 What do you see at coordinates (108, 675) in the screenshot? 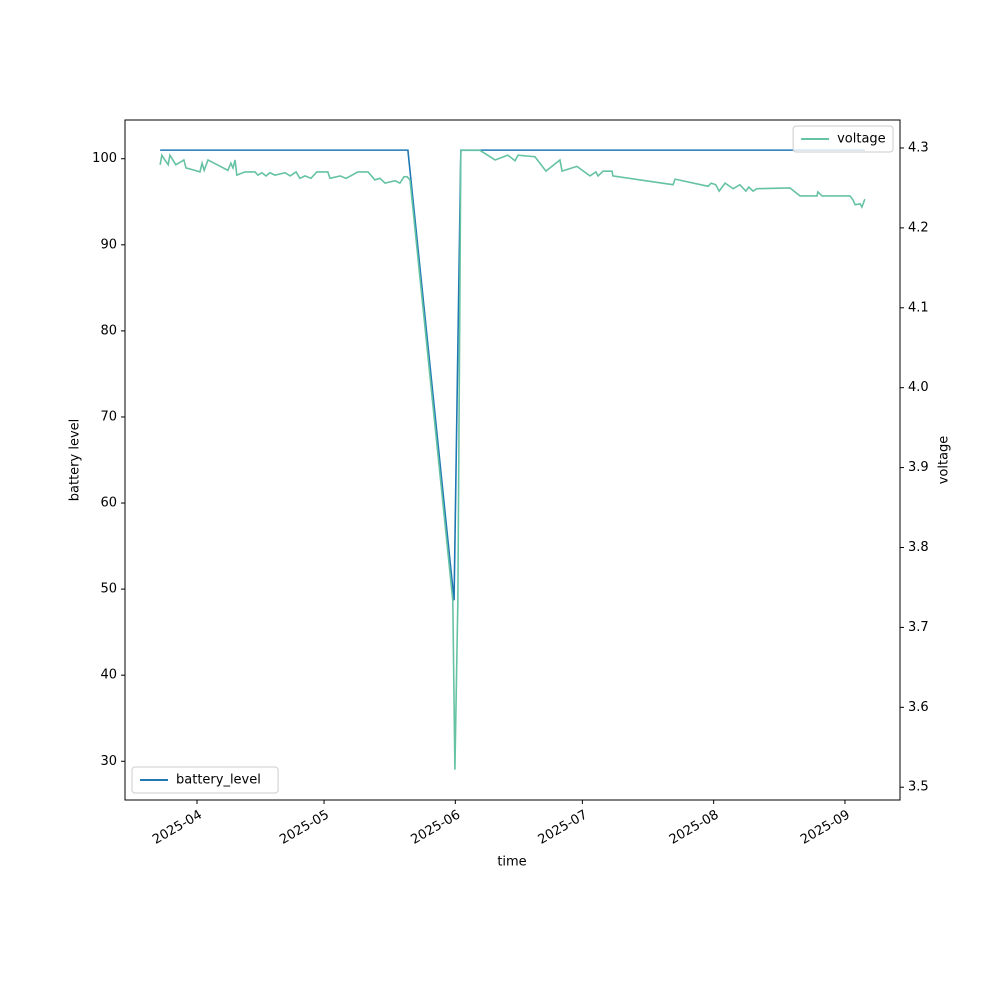
I see `y-tick-label: 40` at bounding box center [108, 675].